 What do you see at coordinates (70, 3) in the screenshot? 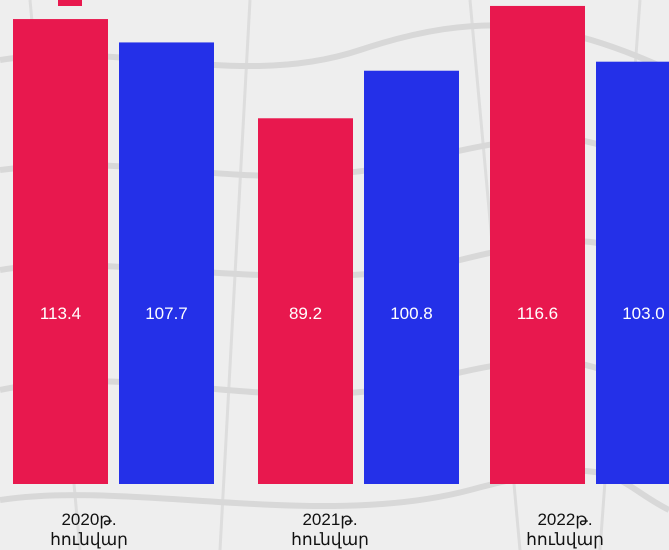
I see `legend-swatch-partial` at bounding box center [70, 3].